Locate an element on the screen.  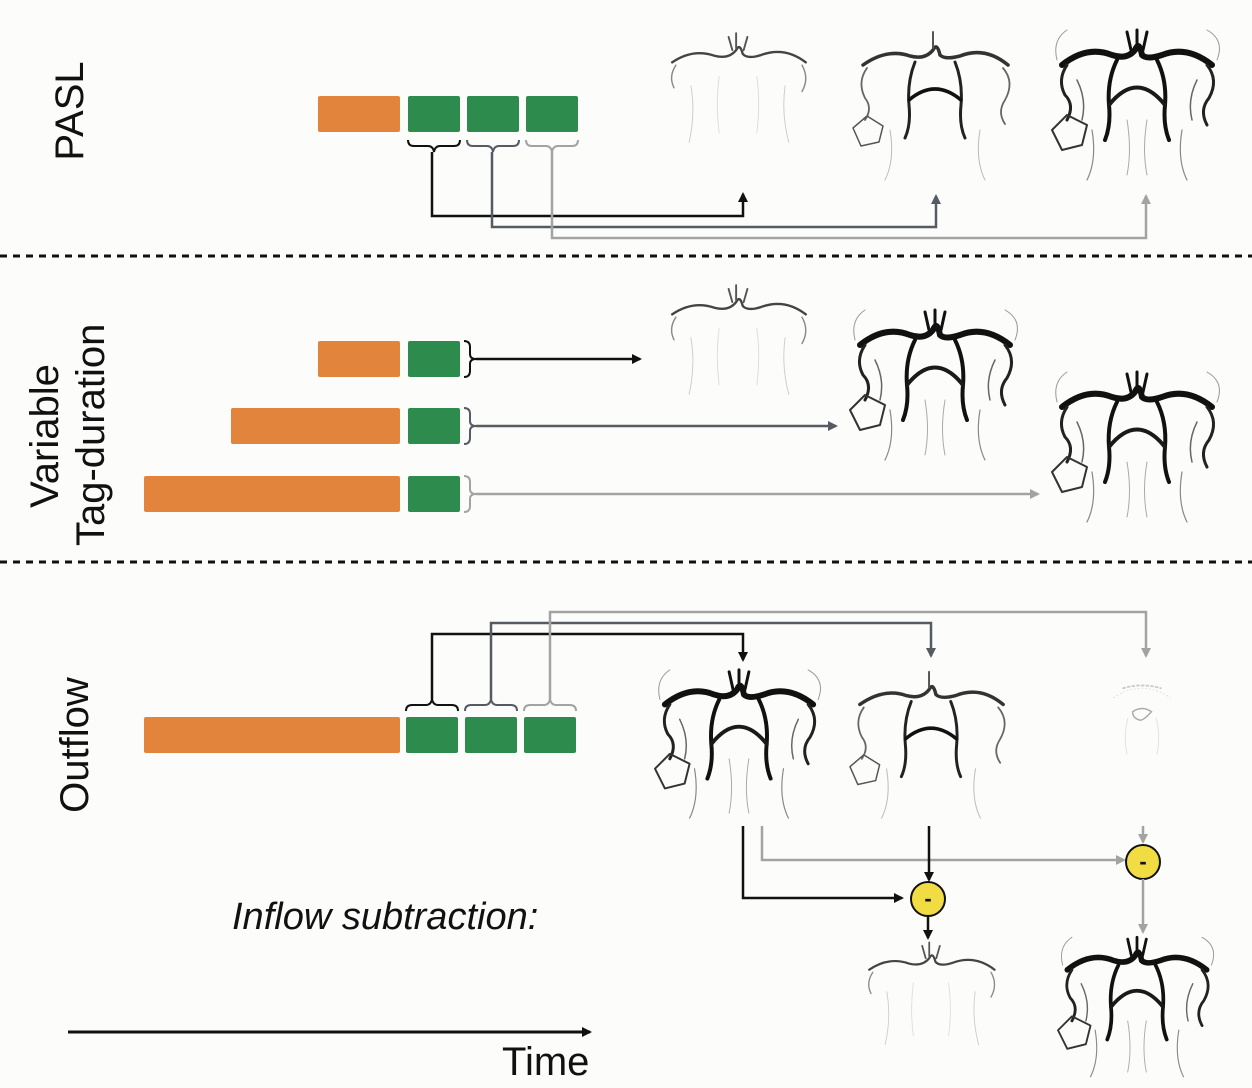
subtraction-light-line is located at coordinates (943, 845).